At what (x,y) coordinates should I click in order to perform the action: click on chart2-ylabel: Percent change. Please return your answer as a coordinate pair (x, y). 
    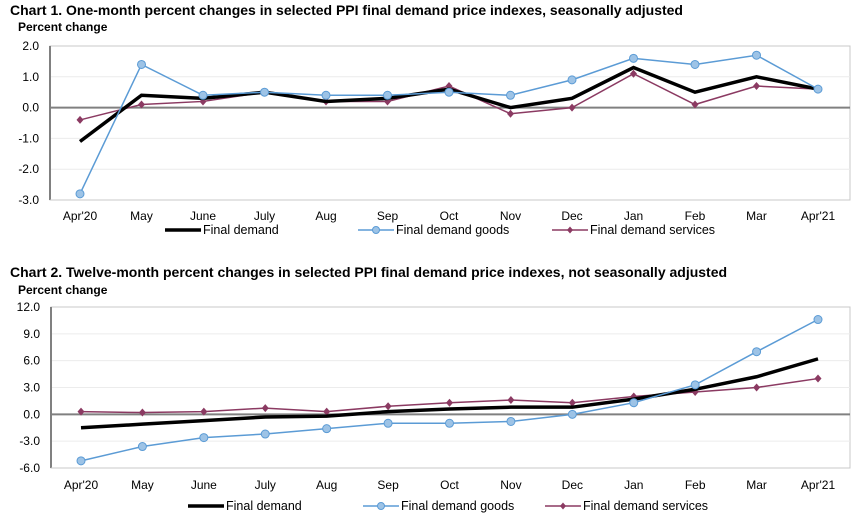
    Looking at the image, I should click on (63, 290).